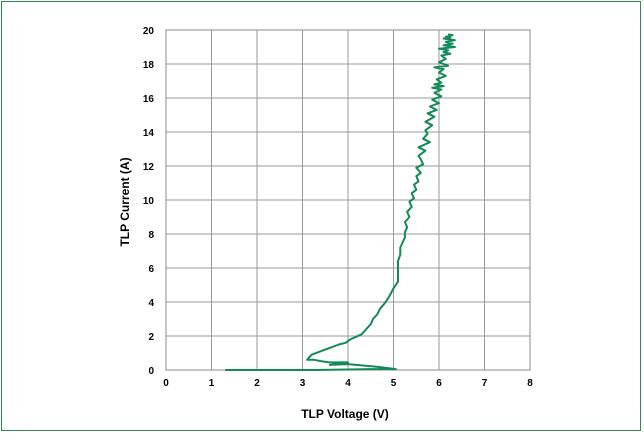 This screenshot has width=644, height=434. I want to click on x-axis-tick-labels: 0 1 2 3 4 5 6 7 8, so click(348, 383).